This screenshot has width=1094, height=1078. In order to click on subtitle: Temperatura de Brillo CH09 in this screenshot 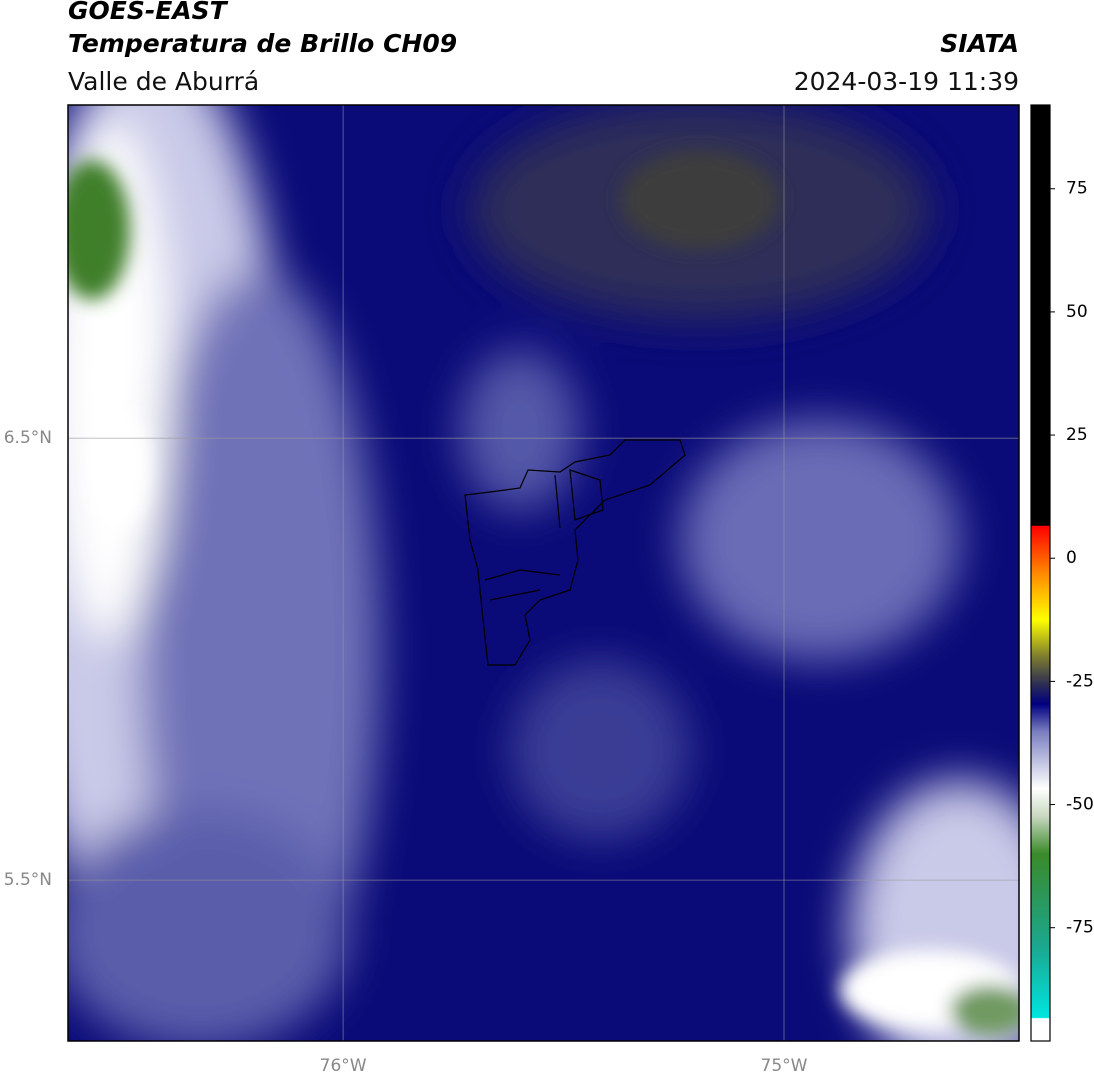, I will do `click(262, 43)`.